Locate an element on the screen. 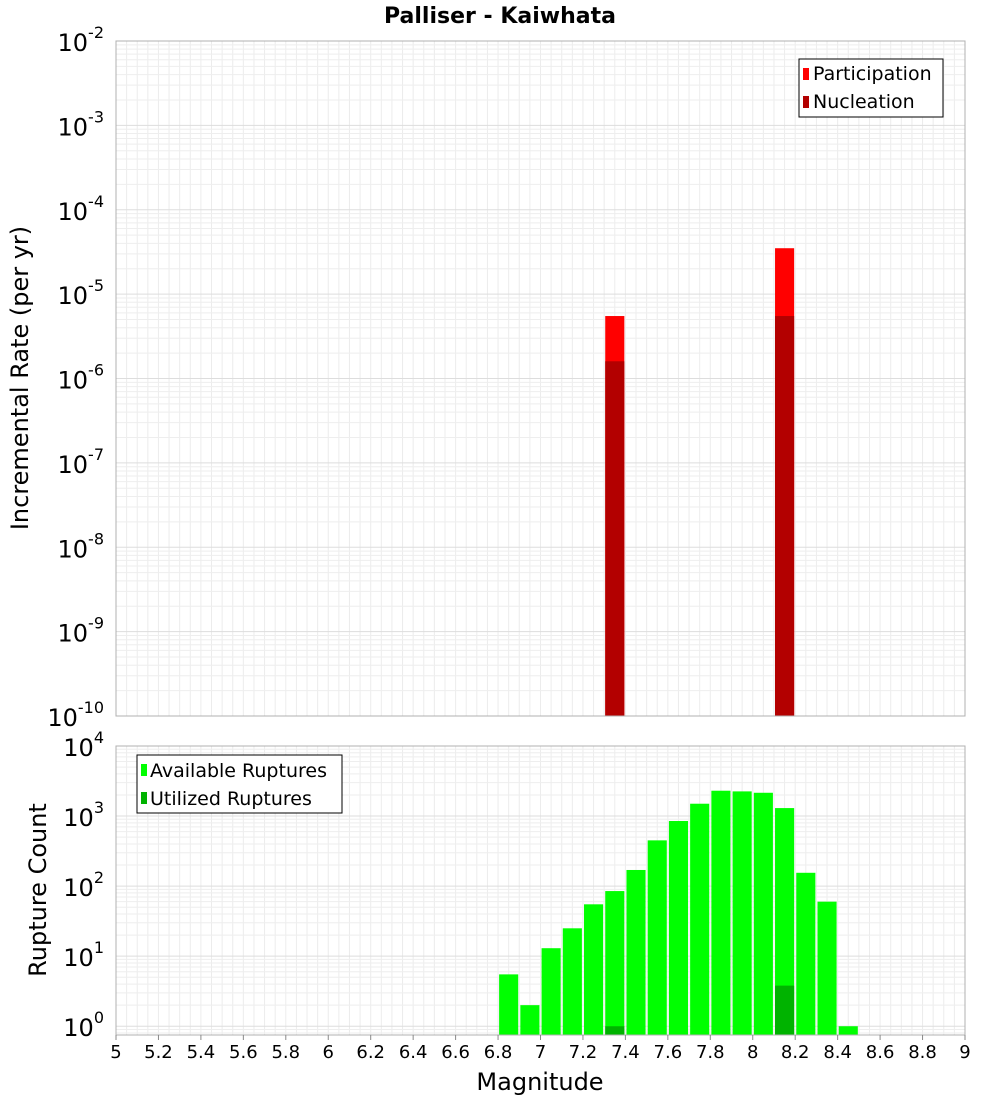 The image size is (1000, 1100). x-tick-label: 8.8 is located at coordinates (922, 1052).